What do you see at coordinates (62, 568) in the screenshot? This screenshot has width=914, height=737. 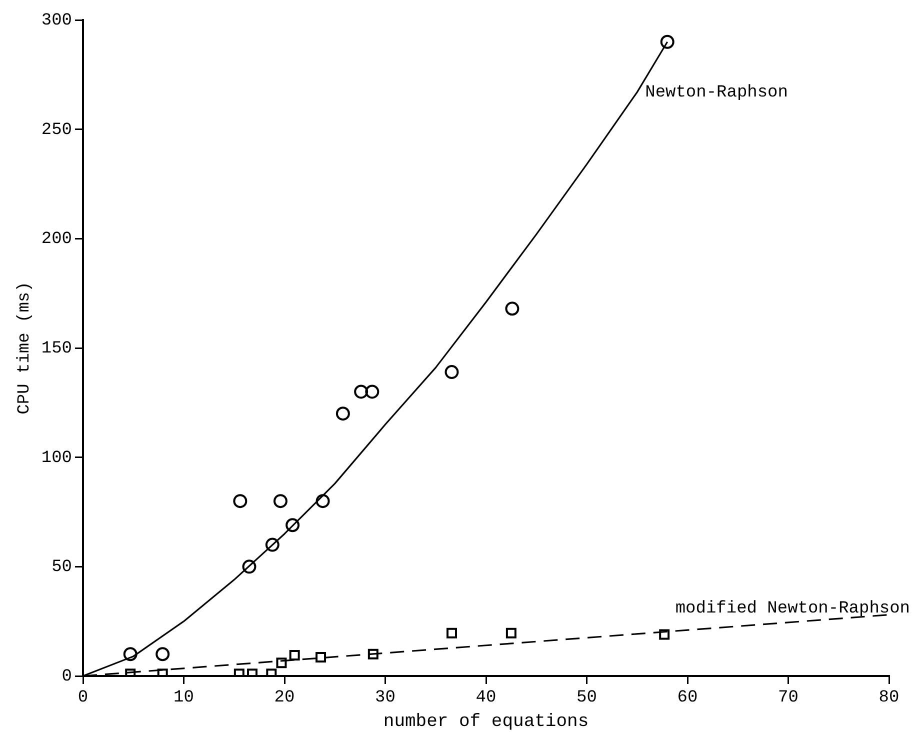 I see `y-tick-label: 50` at bounding box center [62, 568].